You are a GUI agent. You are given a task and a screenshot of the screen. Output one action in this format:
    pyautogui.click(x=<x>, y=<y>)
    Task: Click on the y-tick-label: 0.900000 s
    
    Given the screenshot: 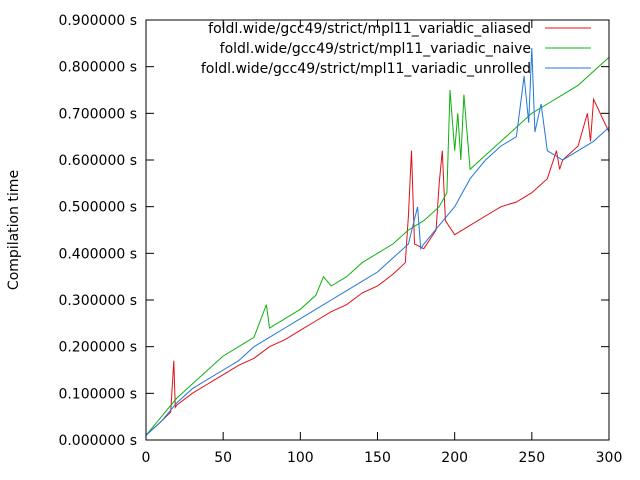 What is the action you would take?
    pyautogui.click(x=97, y=21)
    